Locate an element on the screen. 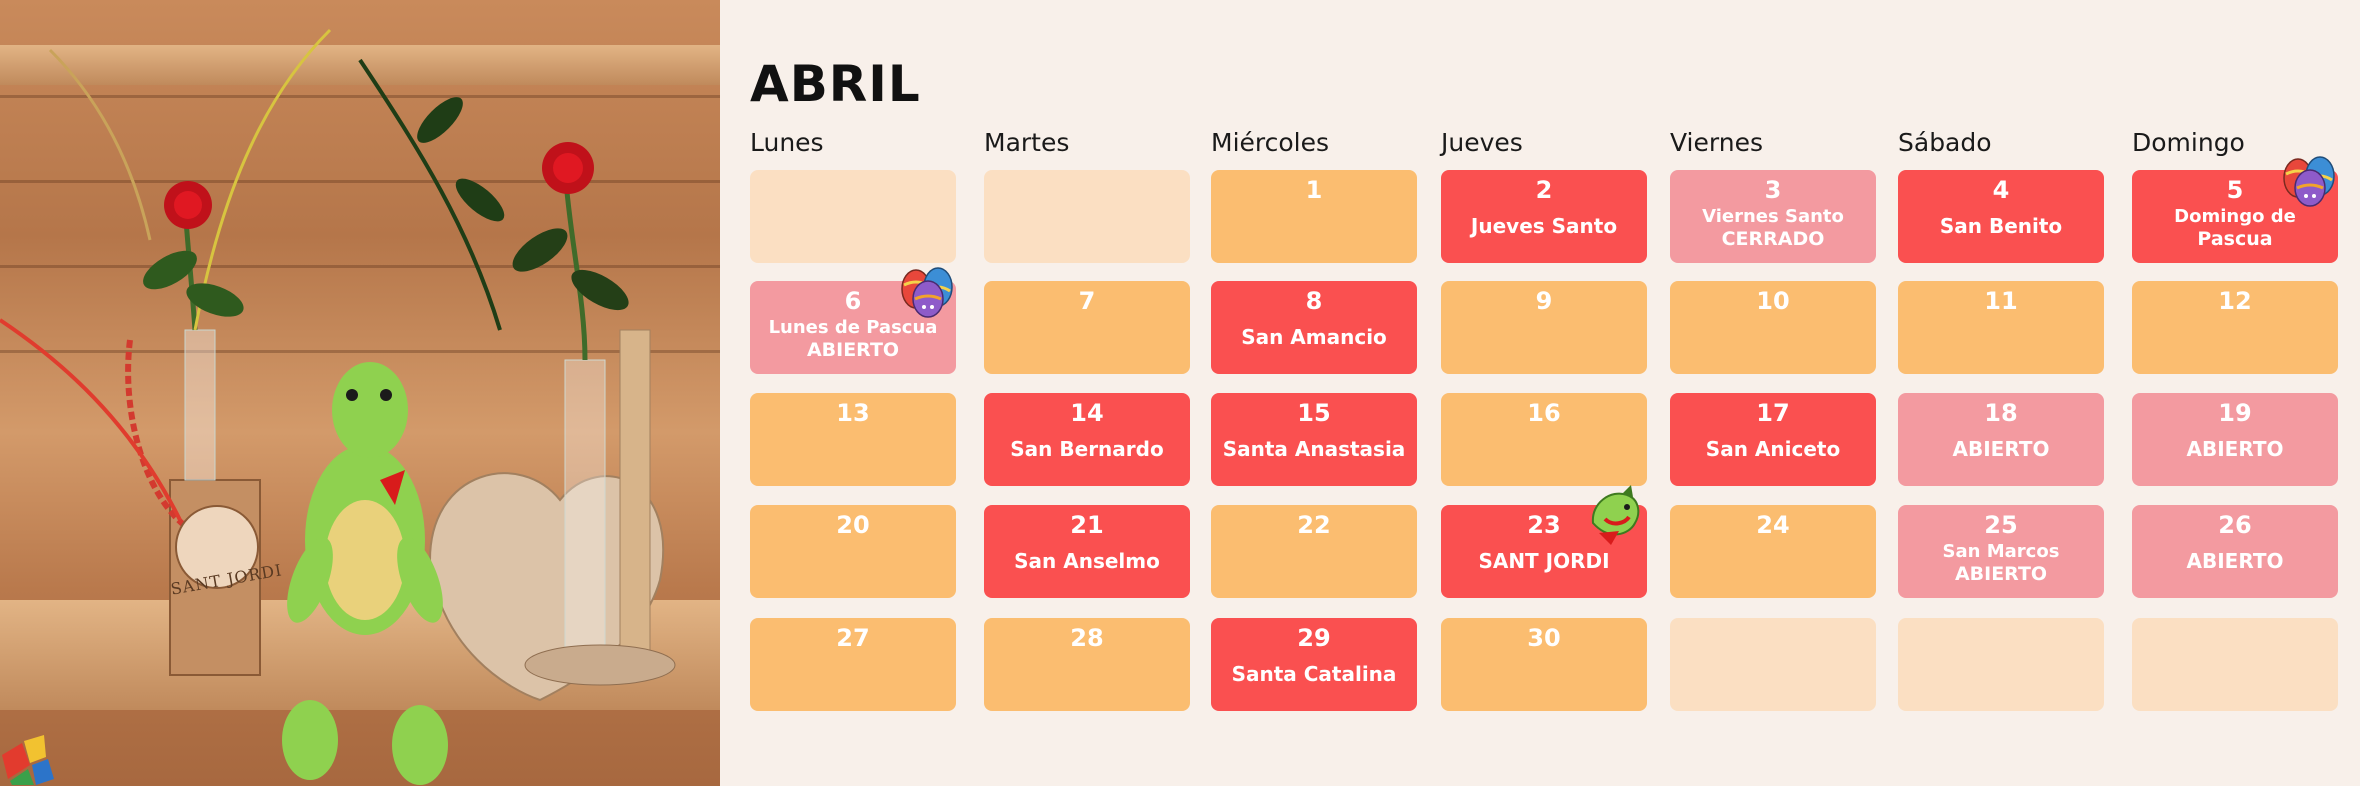  day-cell-14: 14 San Bernardo is located at coordinates (1087, 439).